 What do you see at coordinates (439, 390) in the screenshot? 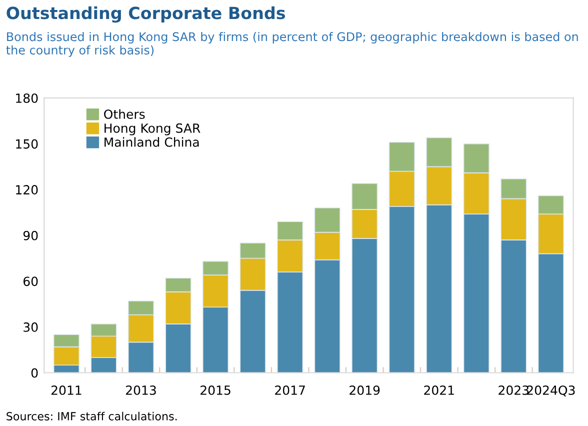
I see `x-tick-label: 2021` at bounding box center [439, 390].